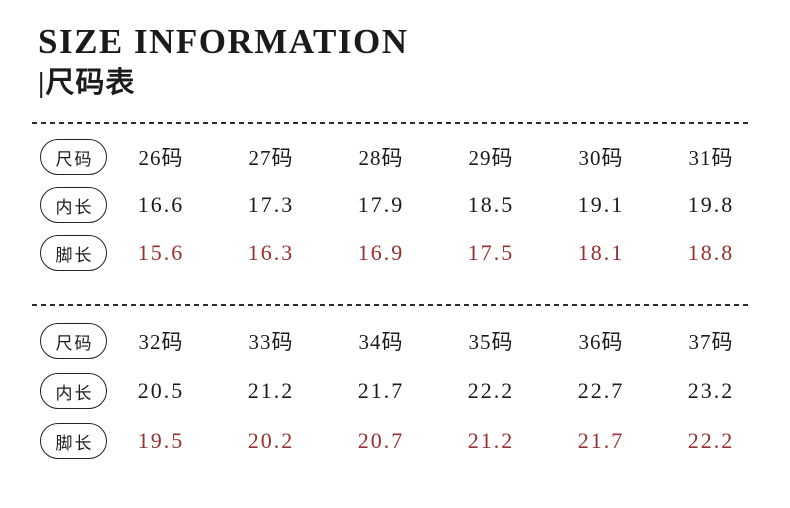  What do you see at coordinates (491, 252) in the screenshot?
I see `value-cell: 17.5` at bounding box center [491, 252].